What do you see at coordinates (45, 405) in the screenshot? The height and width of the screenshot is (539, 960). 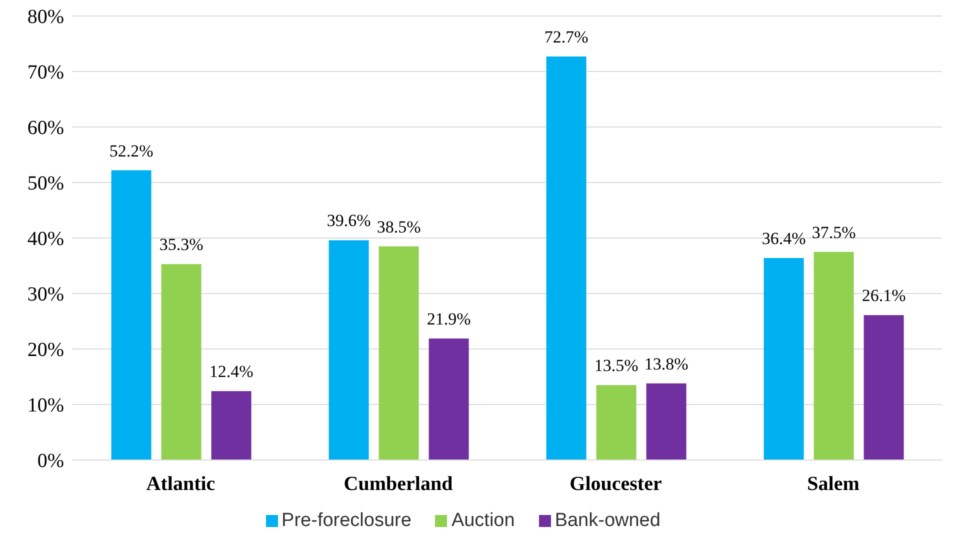 I see `y-tick-label: 10%` at bounding box center [45, 405].